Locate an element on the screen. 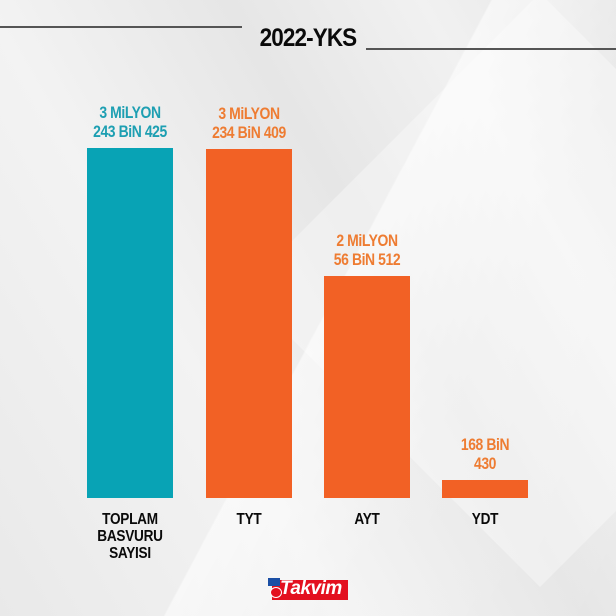  category-label: YDT is located at coordinates (485, 519).